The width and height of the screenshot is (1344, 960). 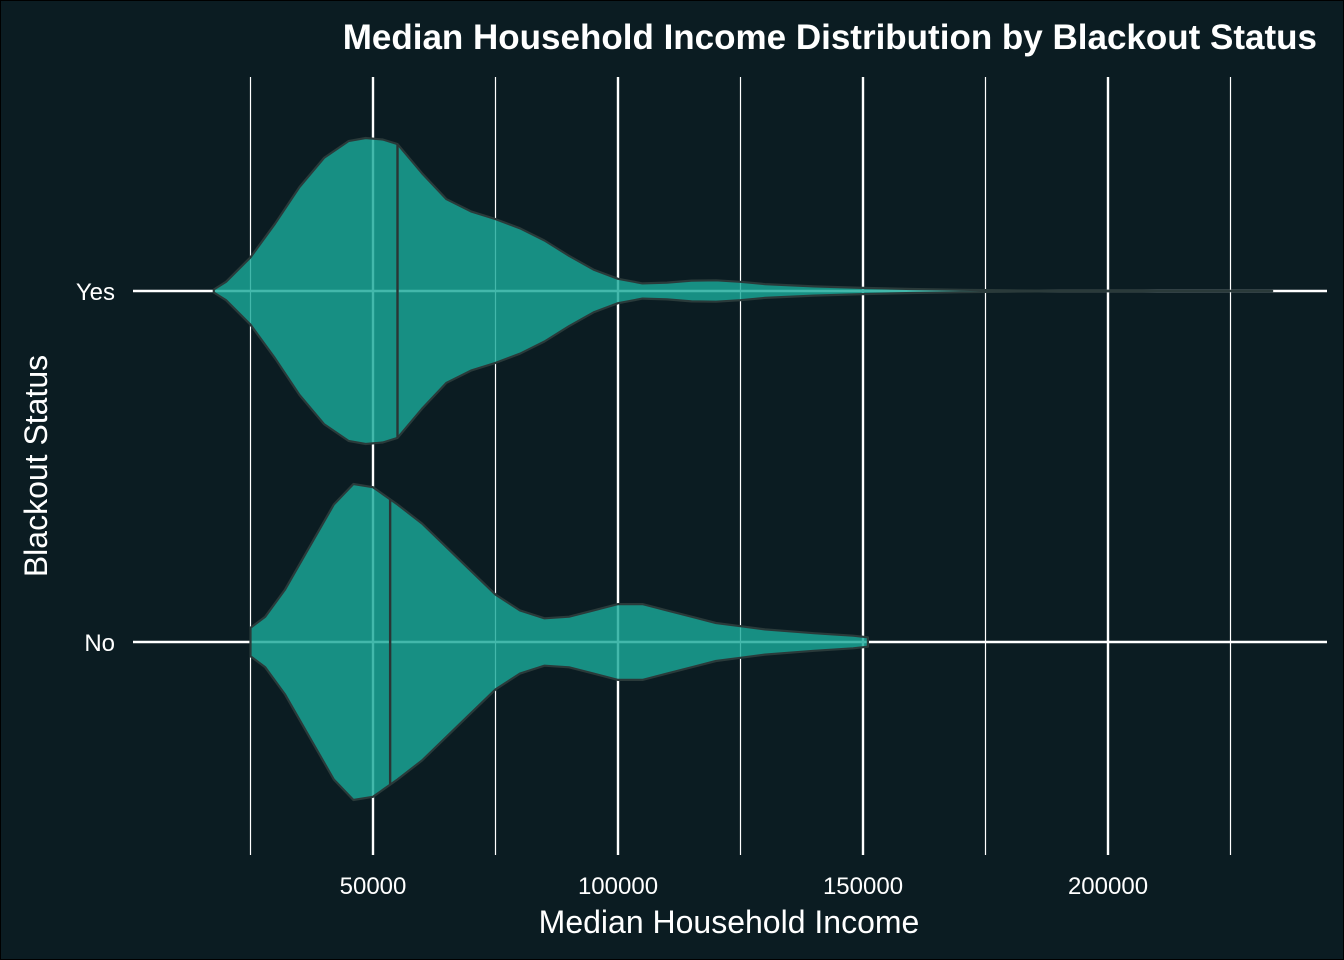 What do you see at coordinates (863, 886) in the screenshot?
I see `x-tick-label: 150000` at bounding box center [863, 886].